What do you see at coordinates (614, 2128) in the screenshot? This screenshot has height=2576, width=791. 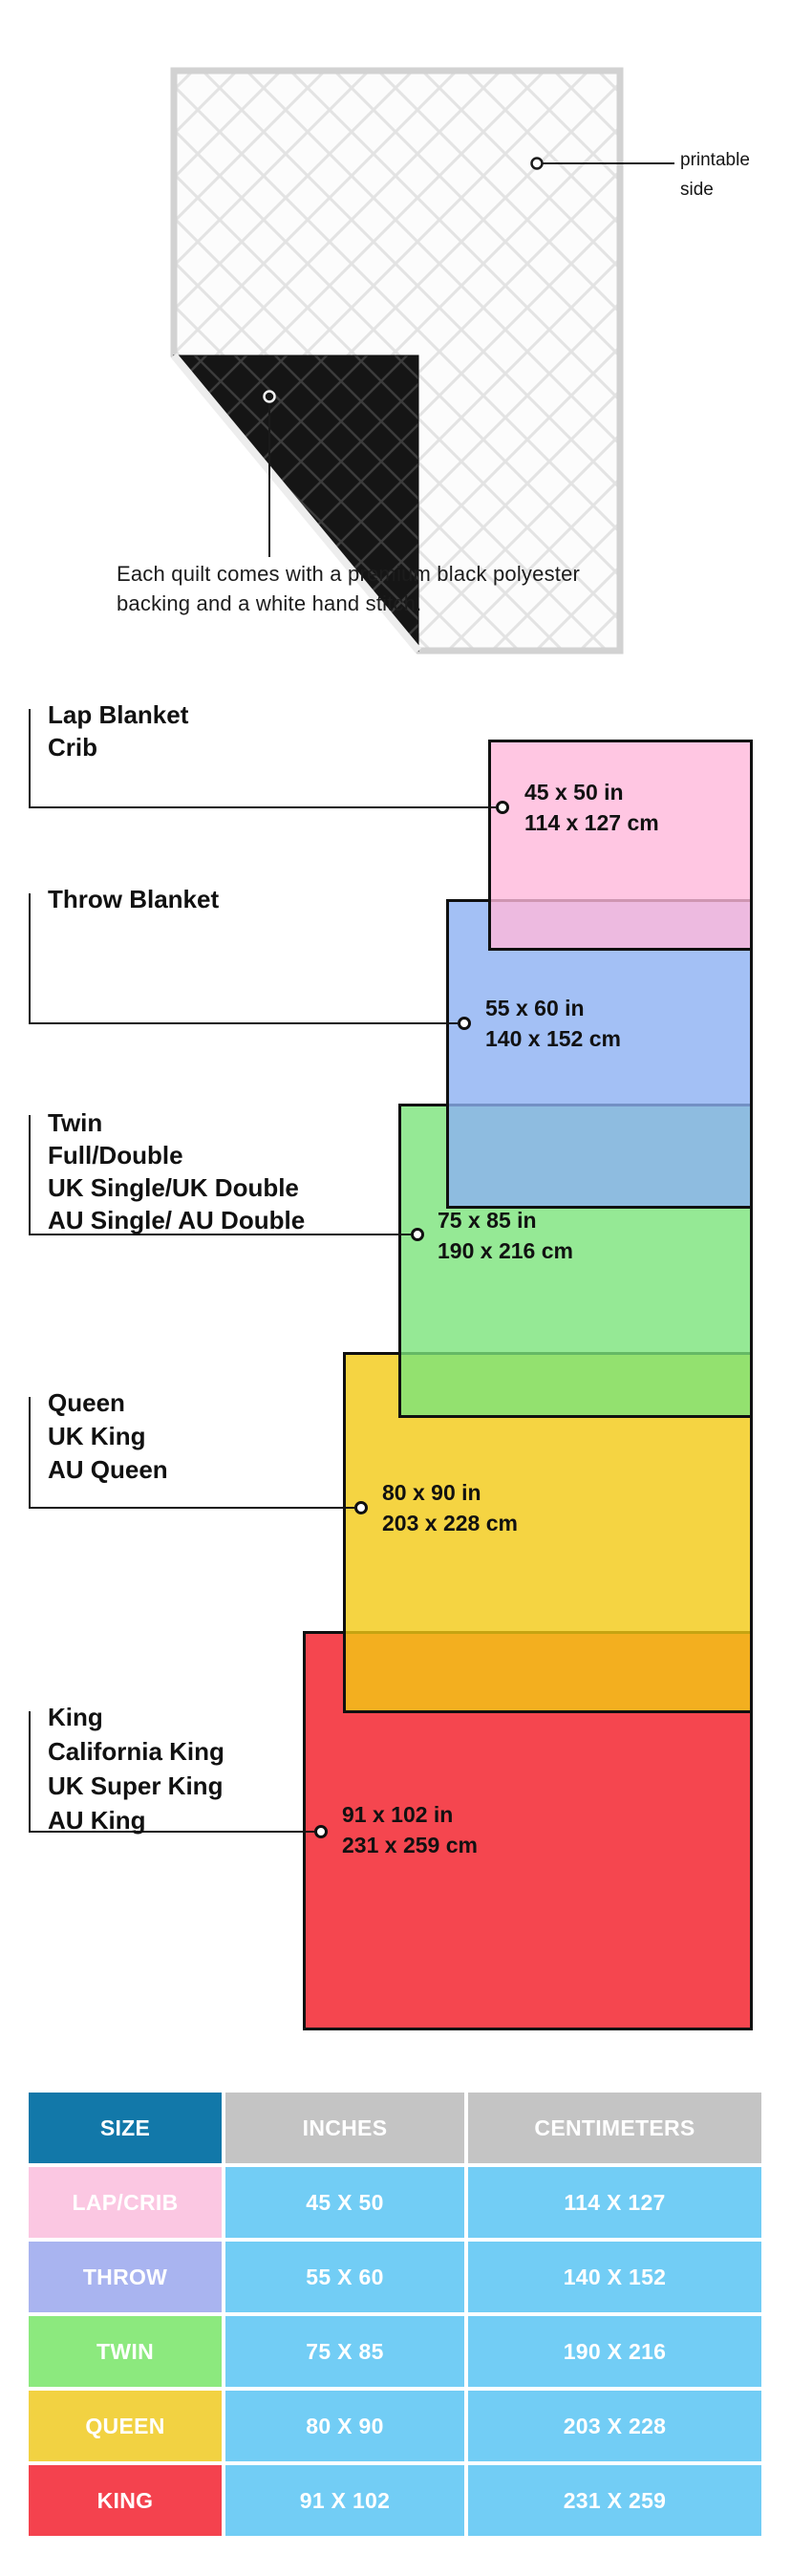 I see `table-header-centimeters: CENTIMETERS` at bounding box center [614, 2128].